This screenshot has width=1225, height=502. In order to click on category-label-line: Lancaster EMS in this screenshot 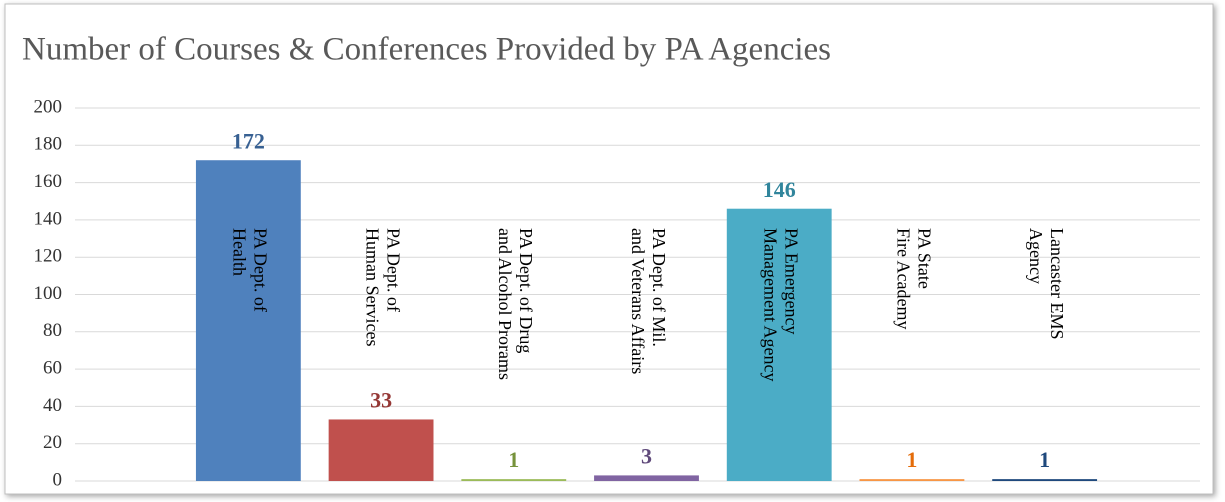, I will do `click(1057, 283)`.